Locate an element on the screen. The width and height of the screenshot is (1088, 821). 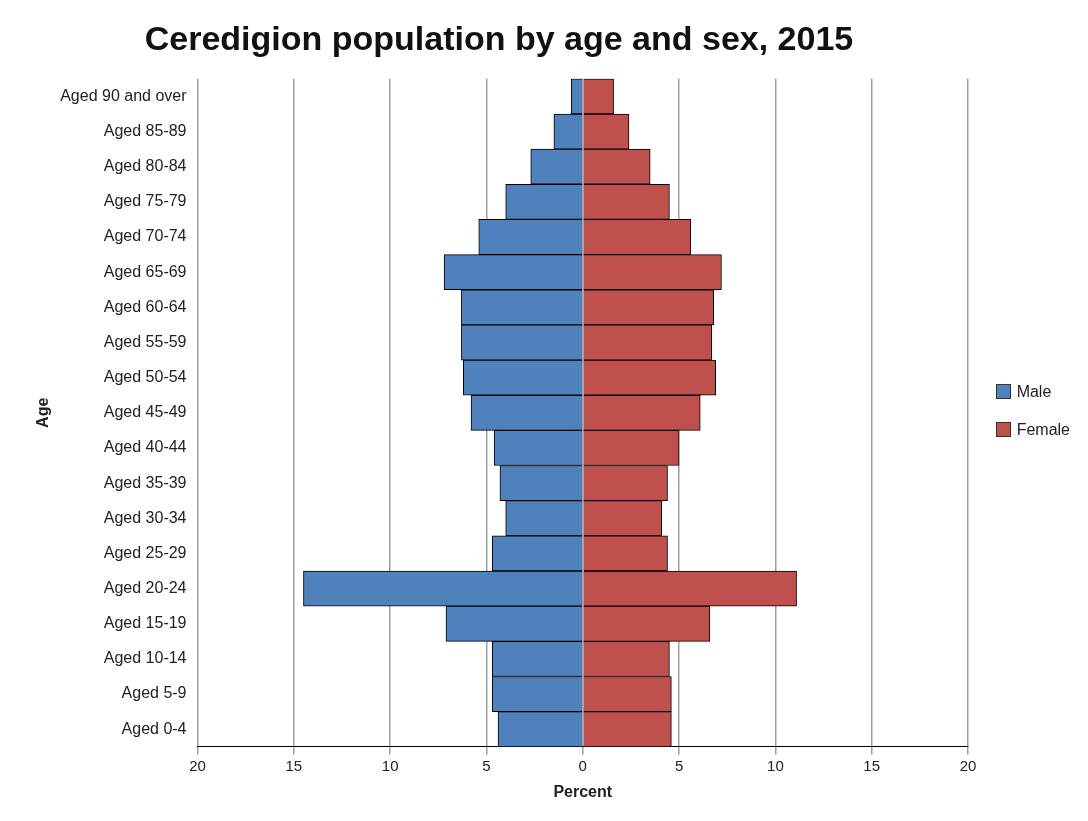
y-tick-label: Aged 70-74 is located at coordinates (145, 236).